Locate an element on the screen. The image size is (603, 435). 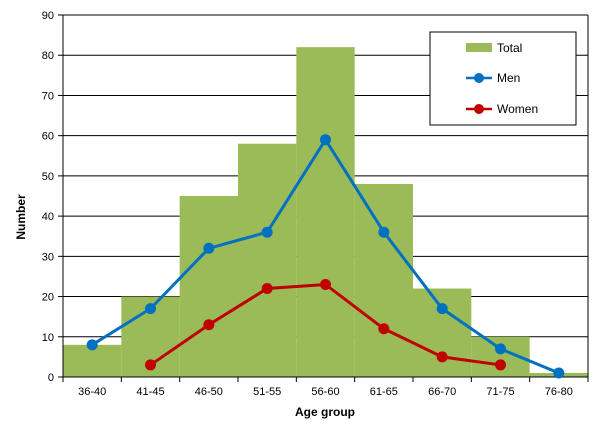
y-tick-label: 70 is located at coordinates (48, 96).